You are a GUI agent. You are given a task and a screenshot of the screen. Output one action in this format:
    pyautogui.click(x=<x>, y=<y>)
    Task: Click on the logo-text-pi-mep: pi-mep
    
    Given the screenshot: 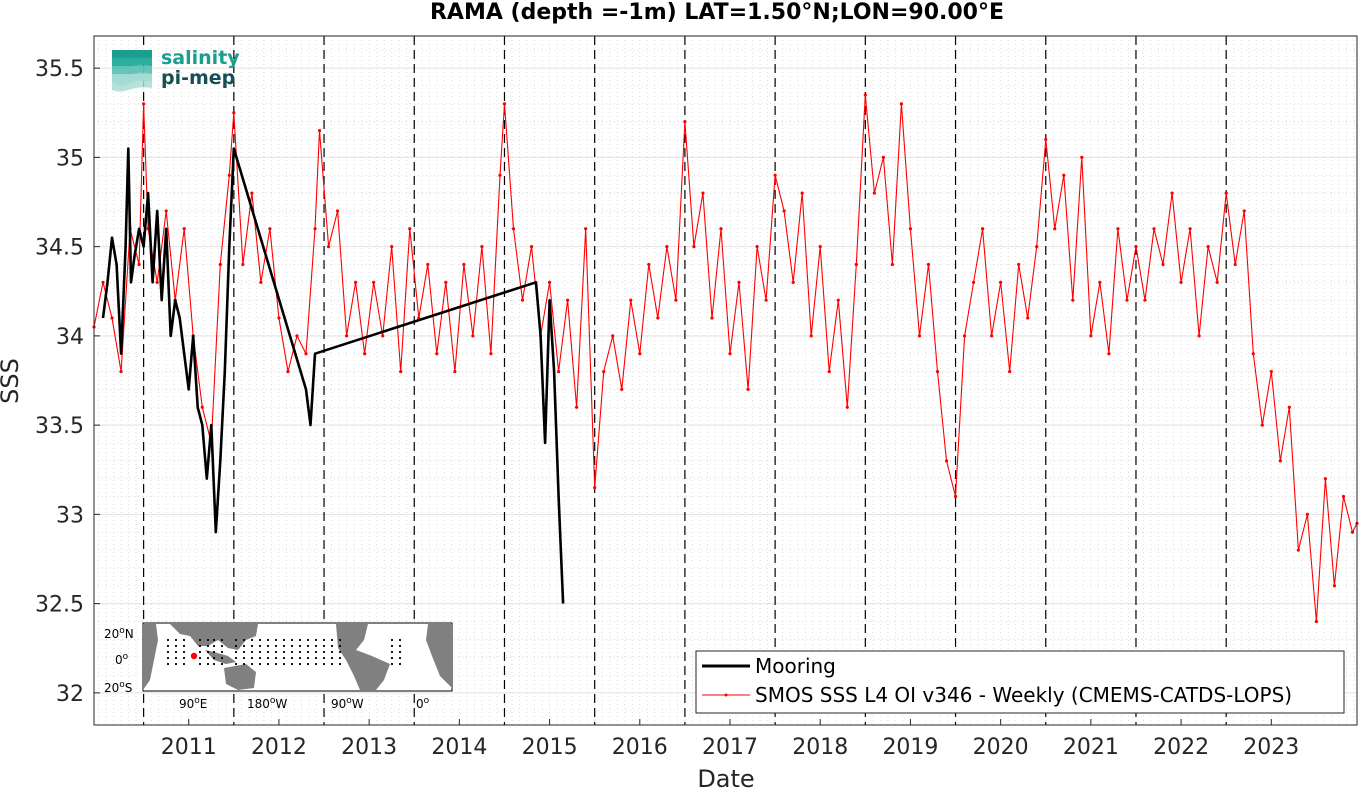 What is the action you would take?
    pyautogui.click(x=198, y=78)
    